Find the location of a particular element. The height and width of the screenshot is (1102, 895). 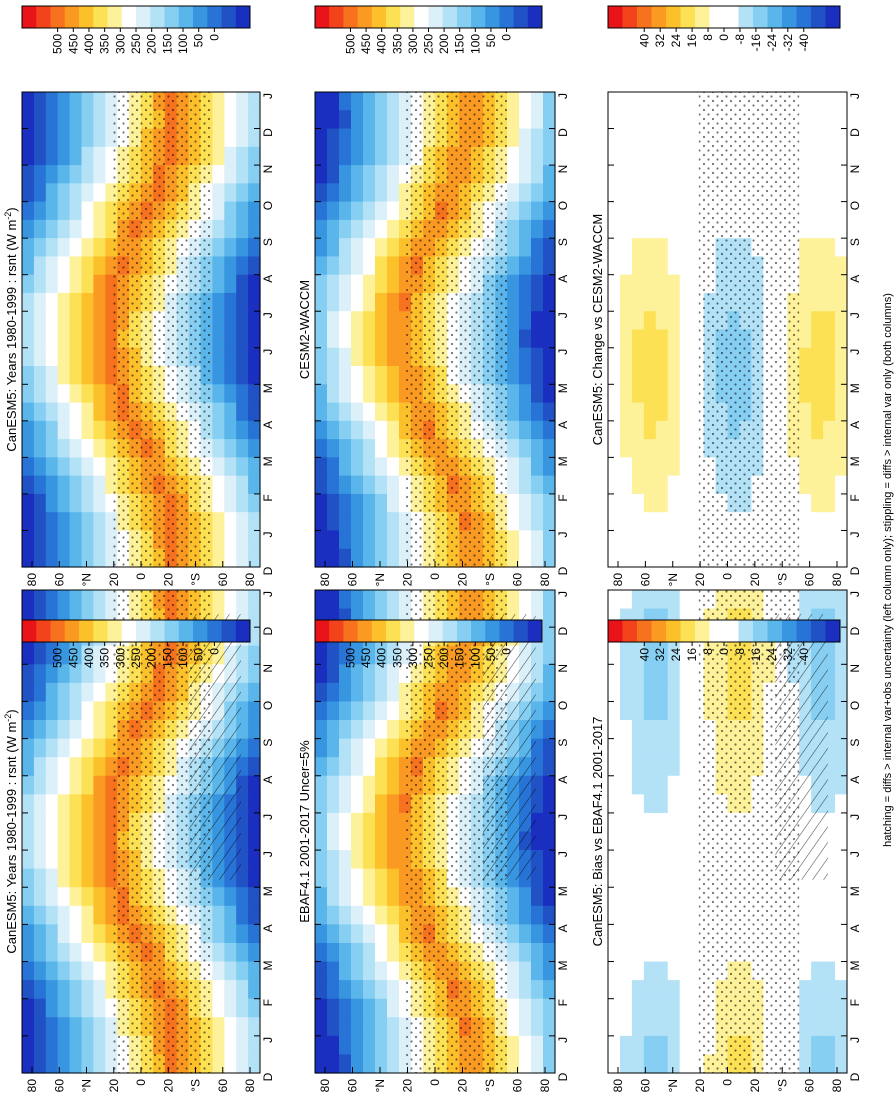

lat-label: 20 is located at coordinates (408, 1086).